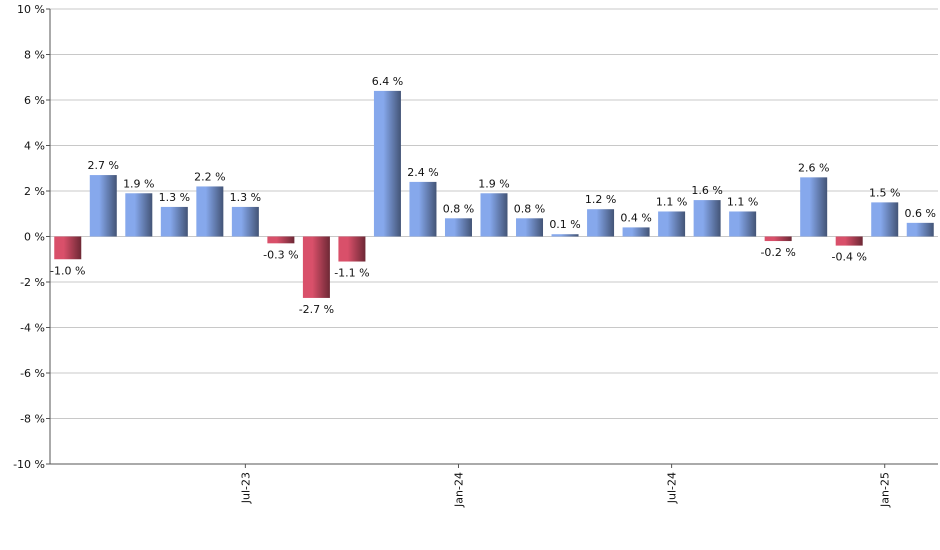 This screenshot has width=940, height=550. I want to click on y-tick-label: 6 %, so click(34, 100).